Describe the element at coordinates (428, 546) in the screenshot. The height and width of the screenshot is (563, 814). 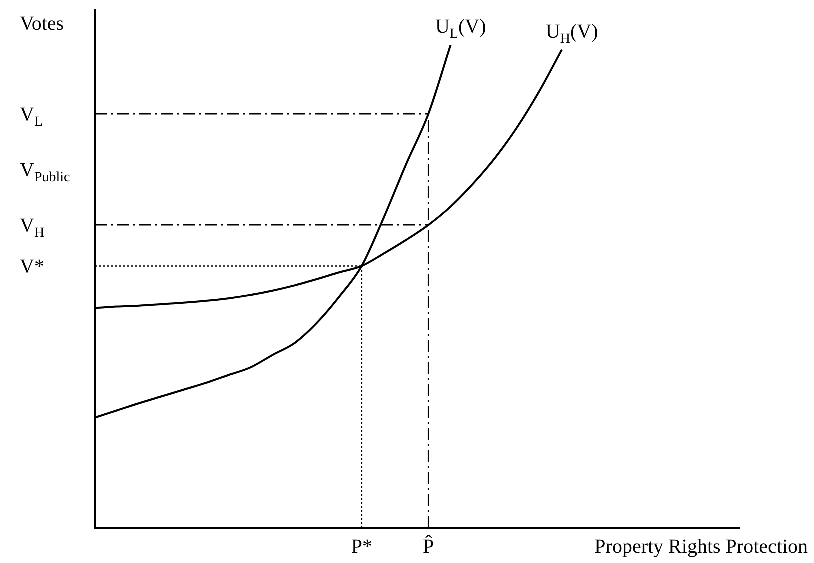
I see `x-tick-label: P̂` at that location.